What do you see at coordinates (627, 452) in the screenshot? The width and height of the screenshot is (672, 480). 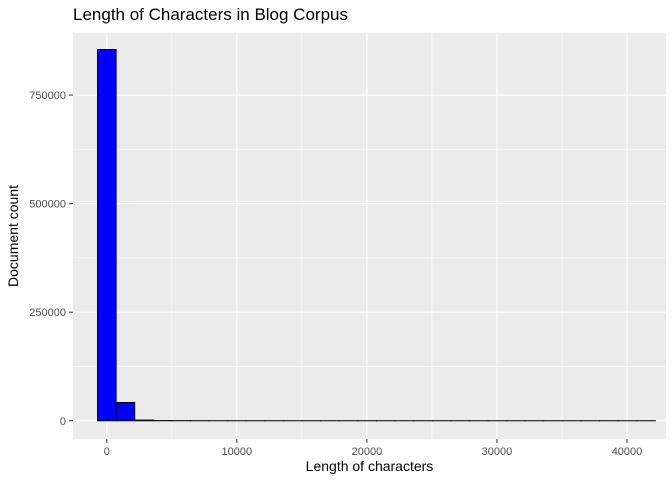 I see `x-tick-label: 40000` at bounding box center [627, 452].